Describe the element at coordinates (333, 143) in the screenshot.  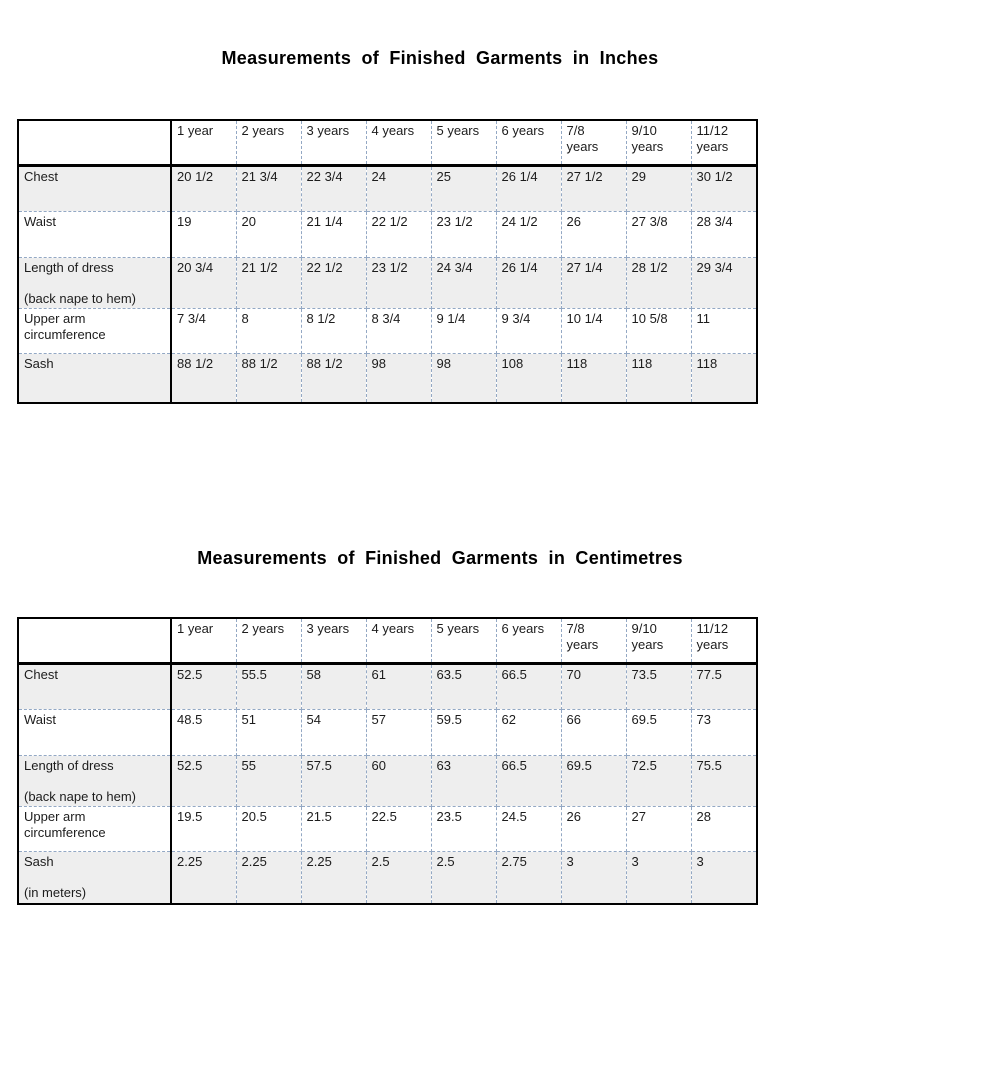
I see `age-column-header: 3 years` at that location.